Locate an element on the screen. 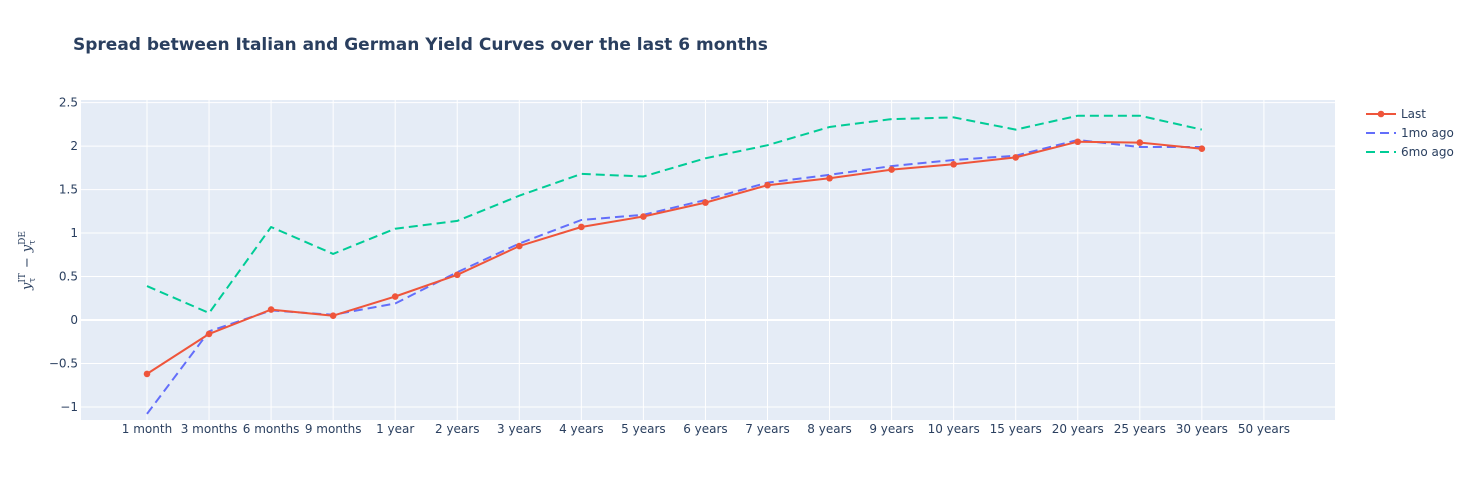 The image size is (1471, 500). y-tick-label: 2 is located at coordinates (74, 146).